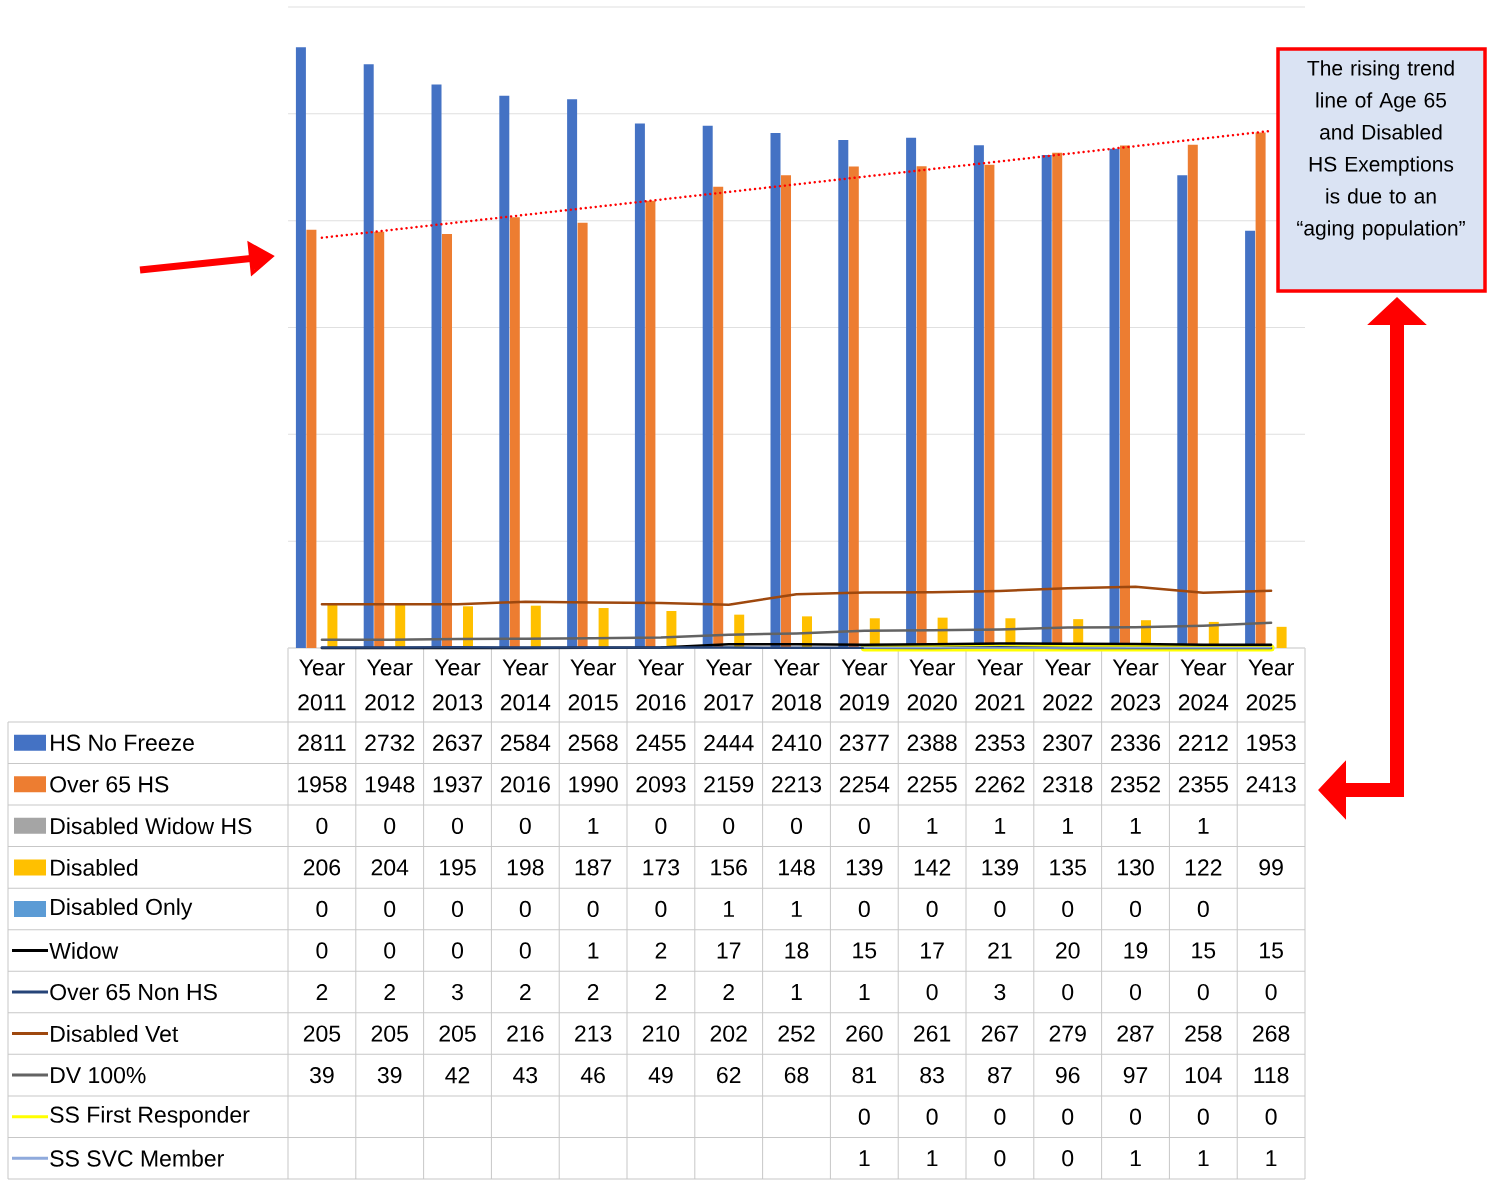 Image resolution: width=1494 pixels, height=1183 pixels. I want to click on x-tick-label: Year 2025, so click(1271, 685).